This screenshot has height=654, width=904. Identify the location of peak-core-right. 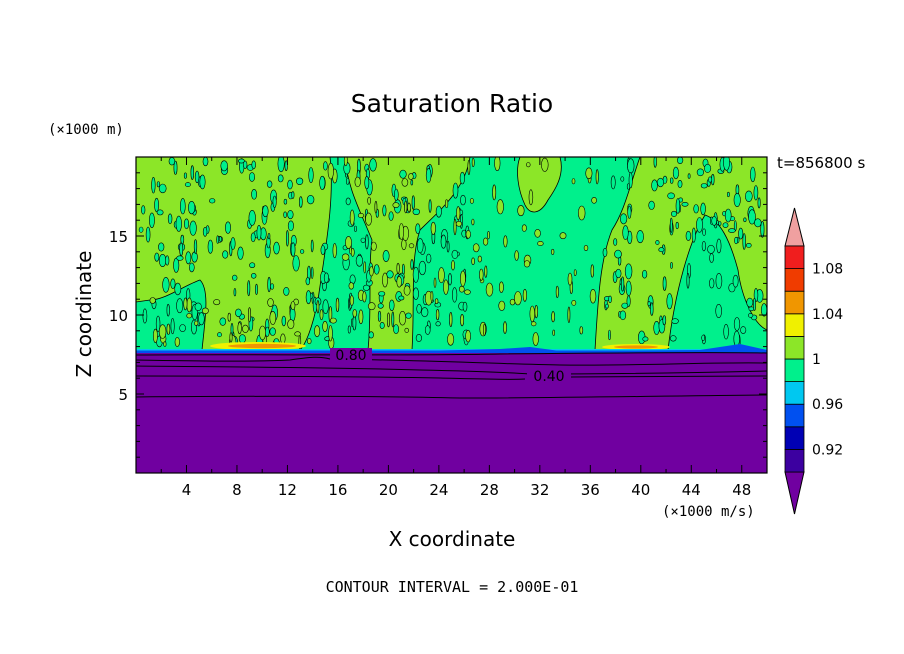
(636, 347).